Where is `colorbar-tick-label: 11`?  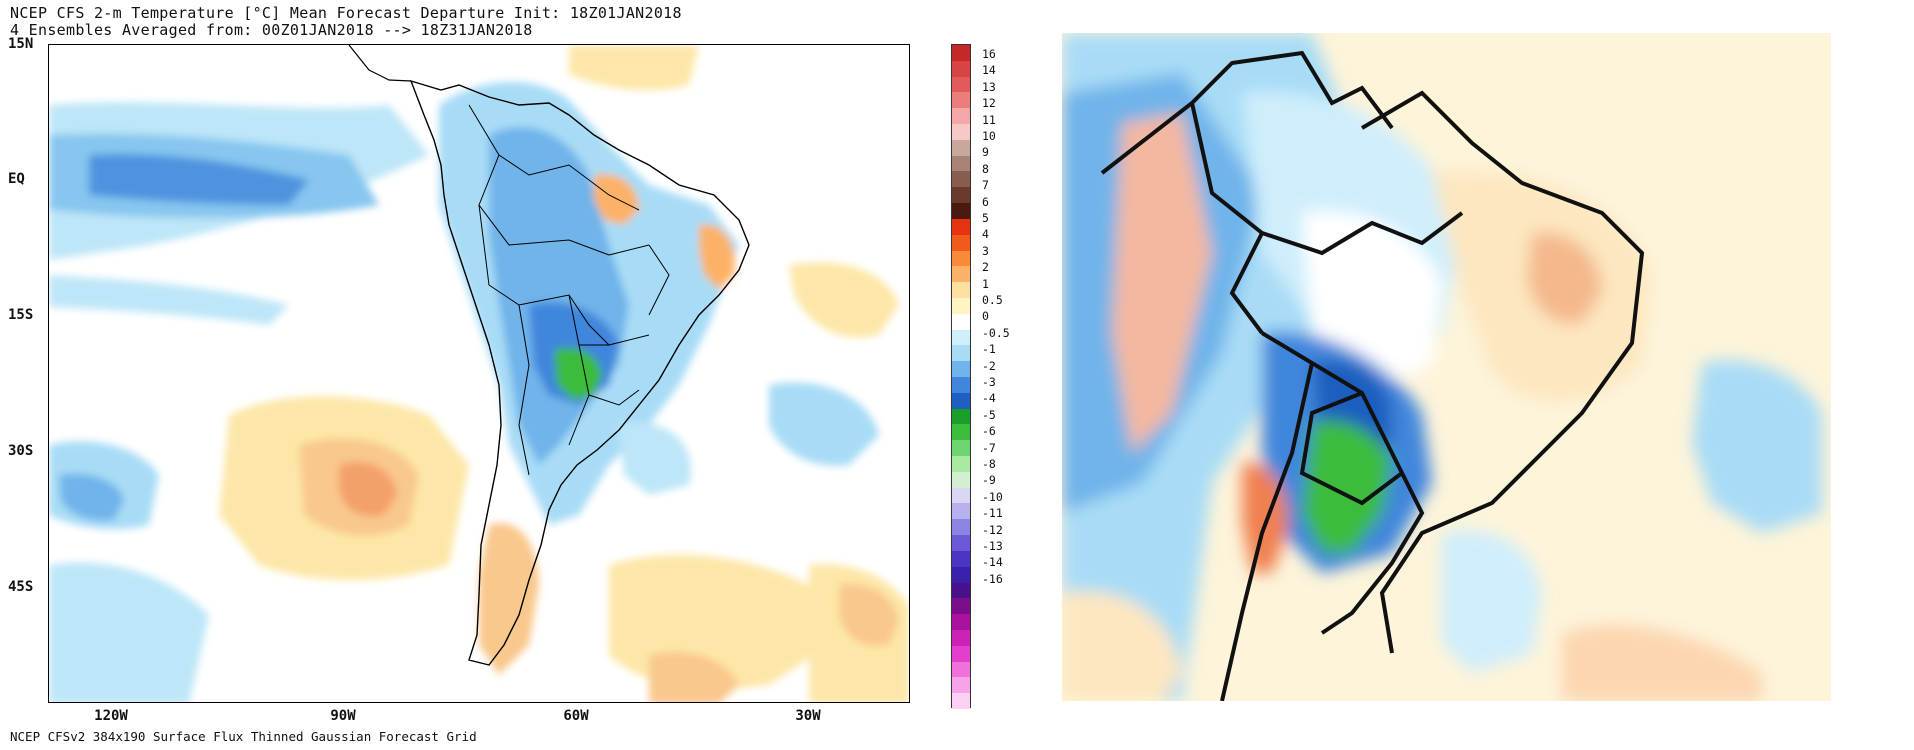 colorbar-tick-label: 11 is located at coordinates (989, 119).